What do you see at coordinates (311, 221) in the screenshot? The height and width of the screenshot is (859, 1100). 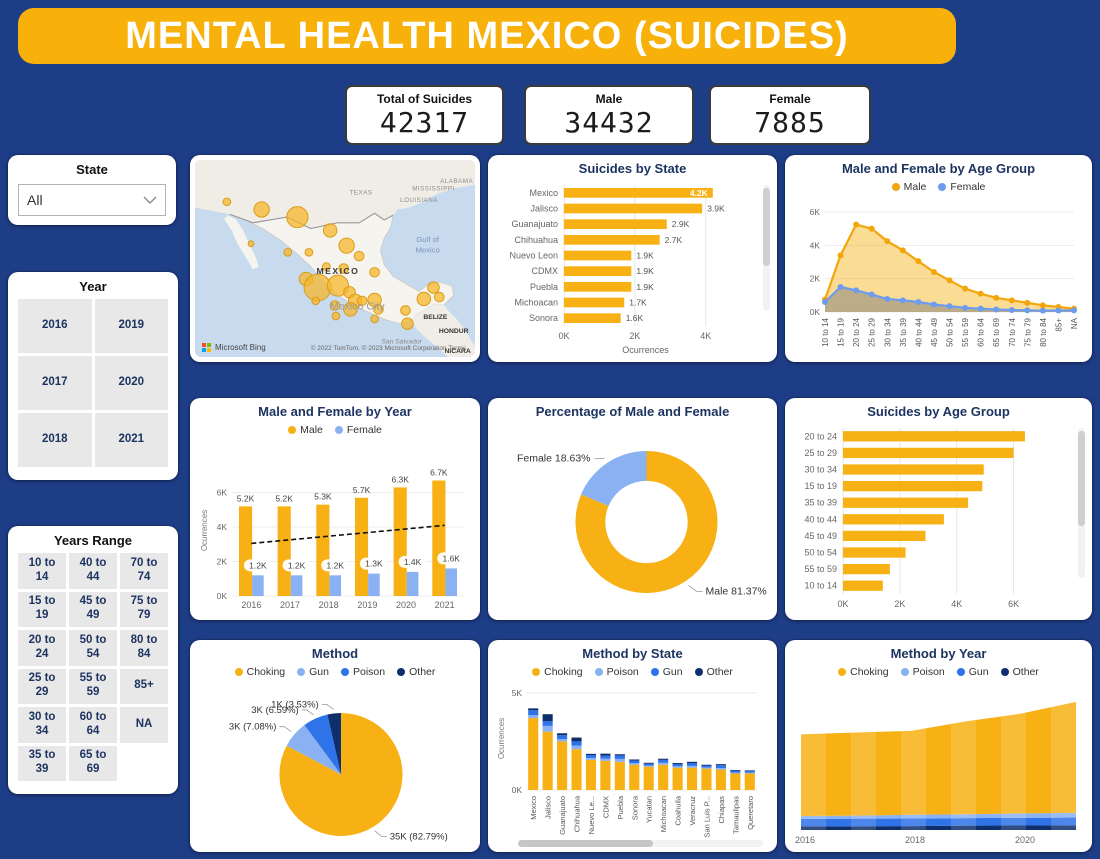 I see `map-us-mexico-border` at bounding box center [311, 221].